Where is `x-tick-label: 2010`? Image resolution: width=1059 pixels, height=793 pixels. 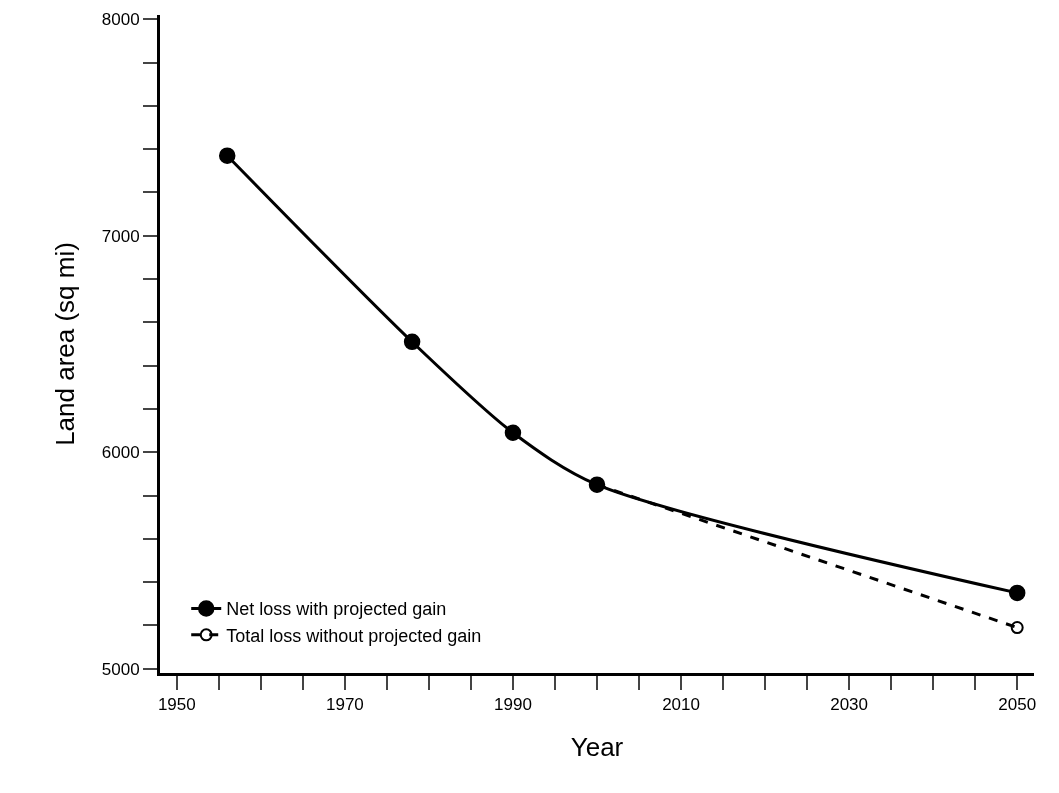
x-tick-label: 2010 is located at coordinates (681, 705).